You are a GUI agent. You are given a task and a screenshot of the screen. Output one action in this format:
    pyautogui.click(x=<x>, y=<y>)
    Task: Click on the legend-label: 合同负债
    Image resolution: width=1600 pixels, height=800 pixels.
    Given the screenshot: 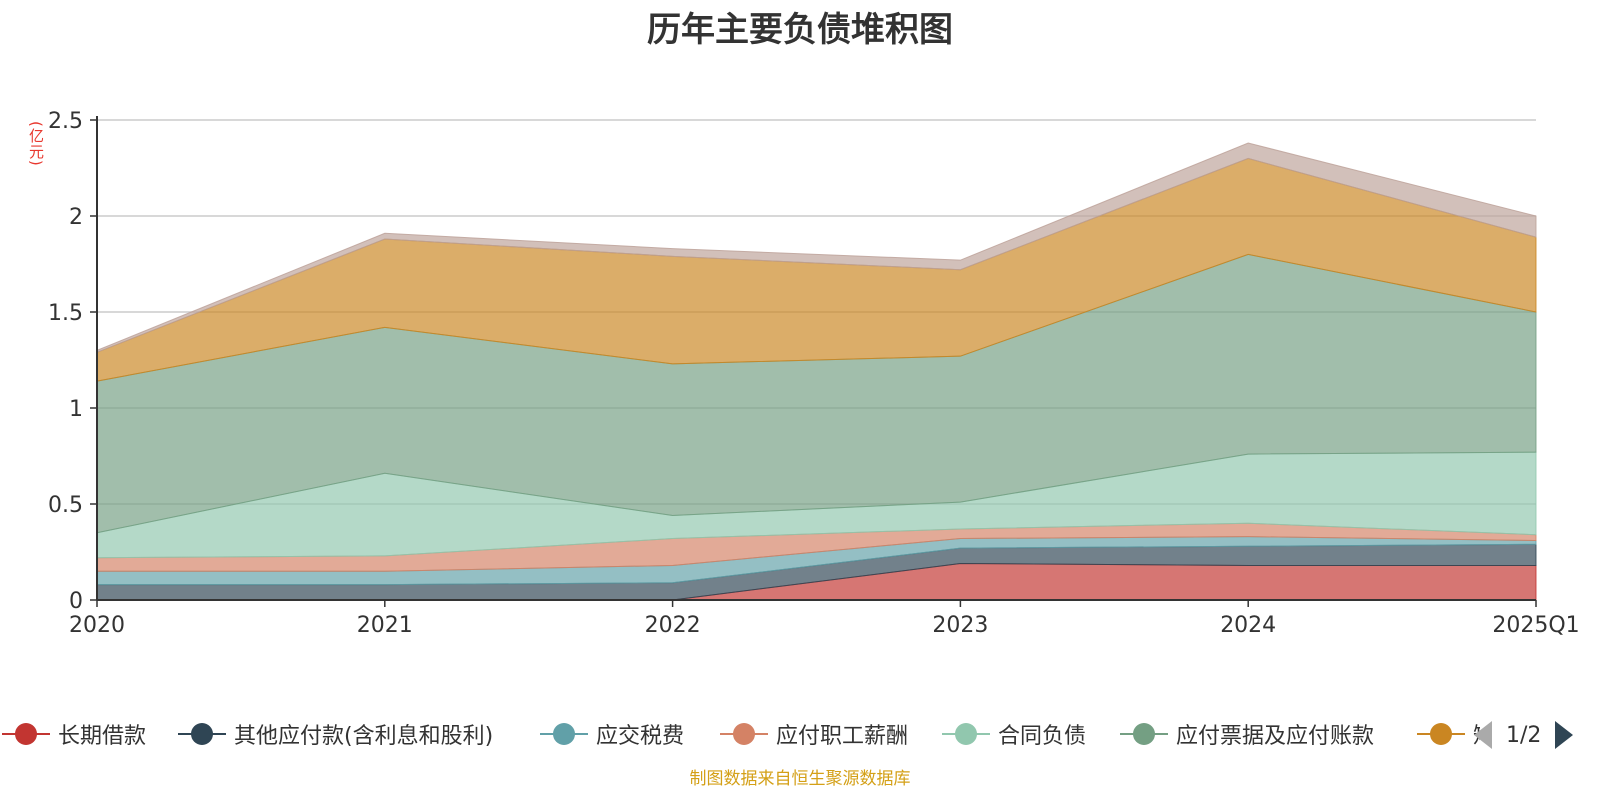 What is the action you would take?
    pyautogui.click(x=1042, y=736)
    